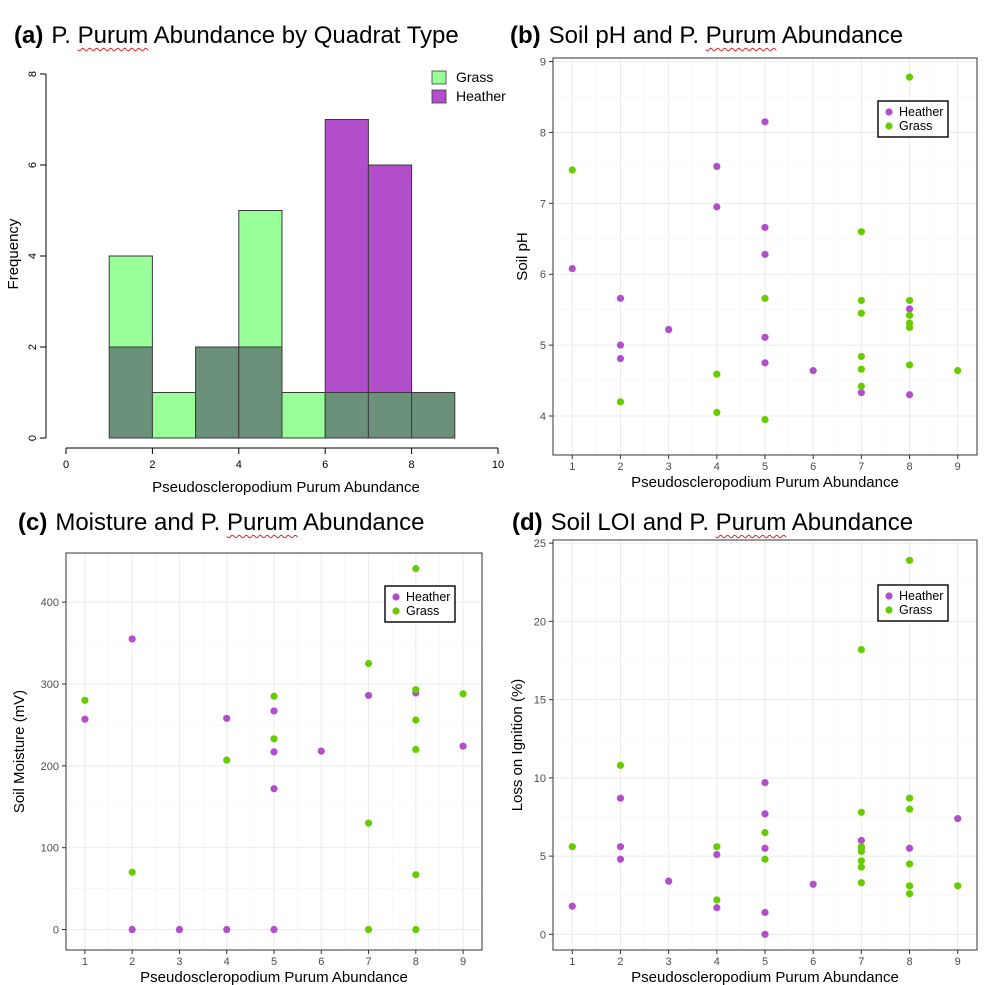 The image size is (987, 985). Describe the element at coordinates (765, 977) in the screenshot. I see `loi-x-axis-title: Pseudoscleropodium Purum Abundance` at that location.